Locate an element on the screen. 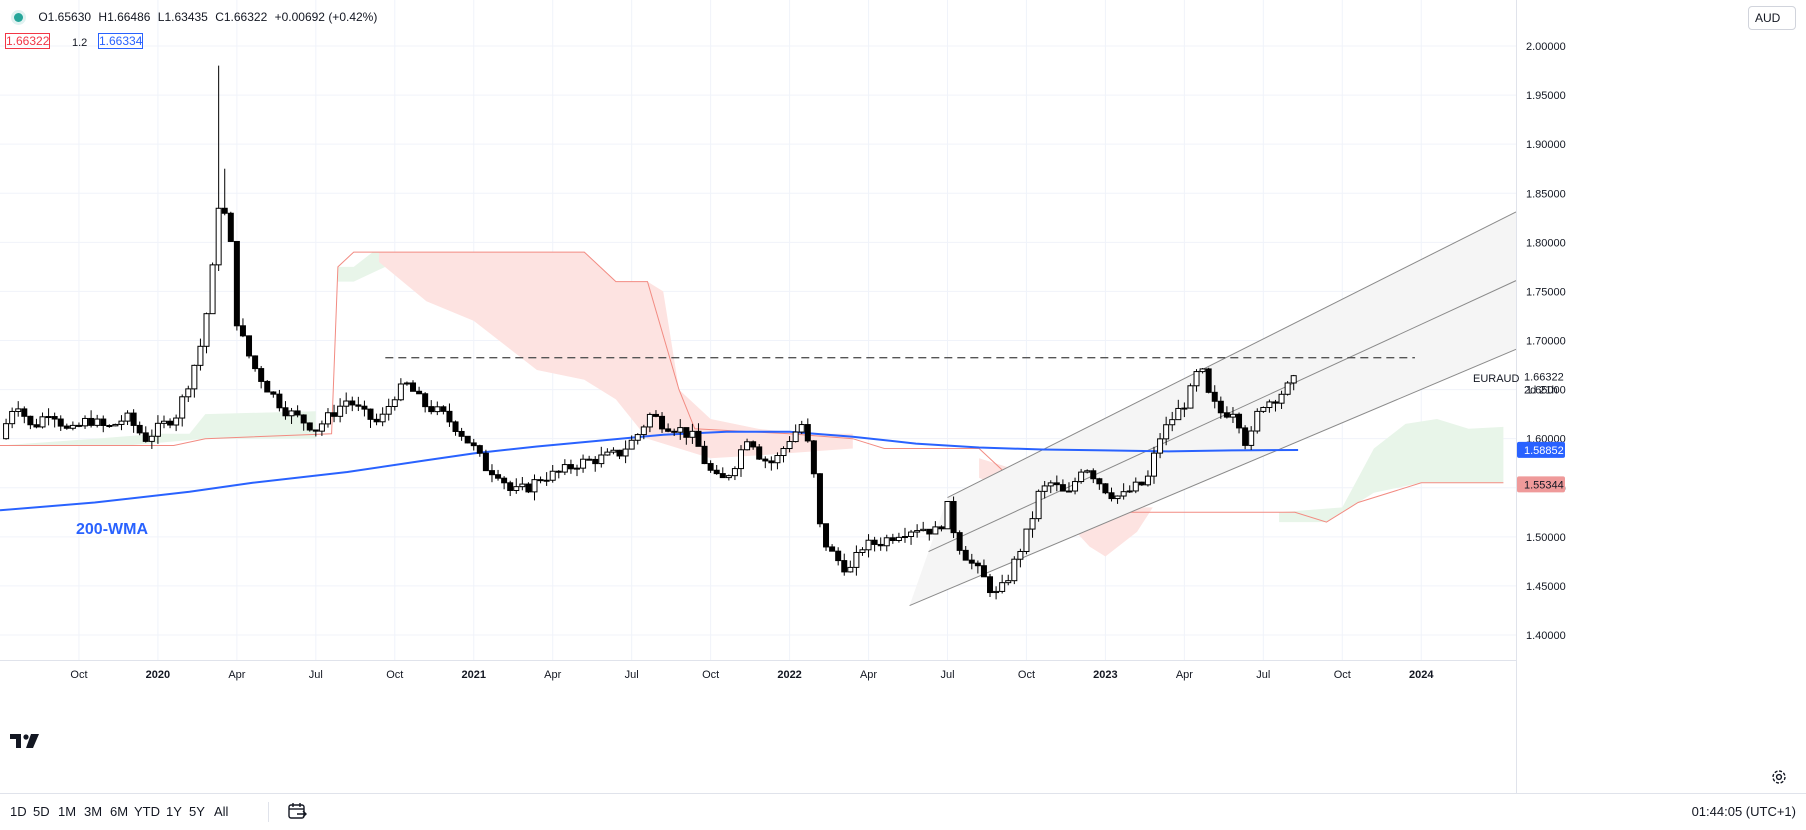 The width and height of the screenshot is (1806, 830). price-tick-label: 1.85000 is located at coordinates (1546, 194).